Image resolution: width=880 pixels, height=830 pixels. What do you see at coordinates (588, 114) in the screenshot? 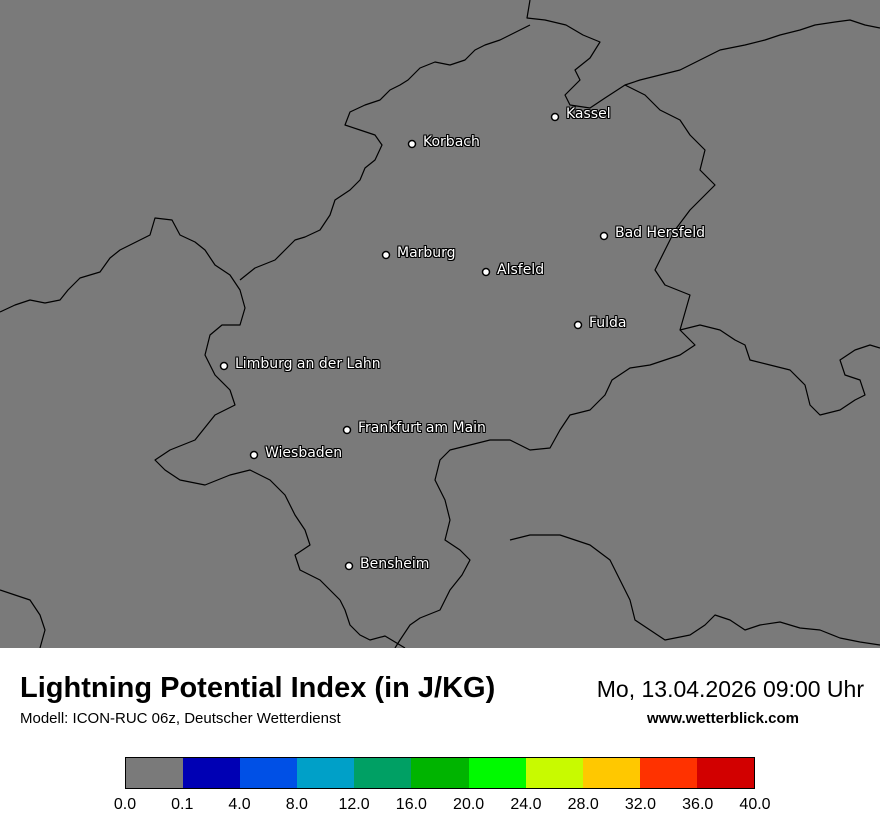
I see `city-label-kassel: Kassel` at bounding box center [588, 114].